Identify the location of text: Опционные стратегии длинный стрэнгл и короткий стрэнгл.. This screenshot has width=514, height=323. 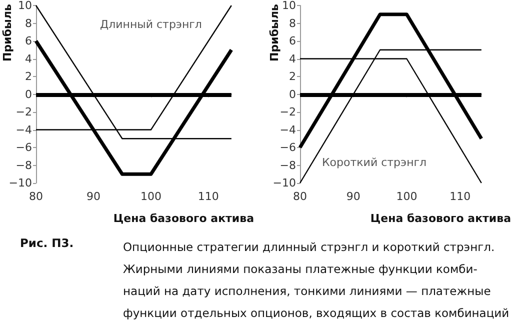
(309, 247).